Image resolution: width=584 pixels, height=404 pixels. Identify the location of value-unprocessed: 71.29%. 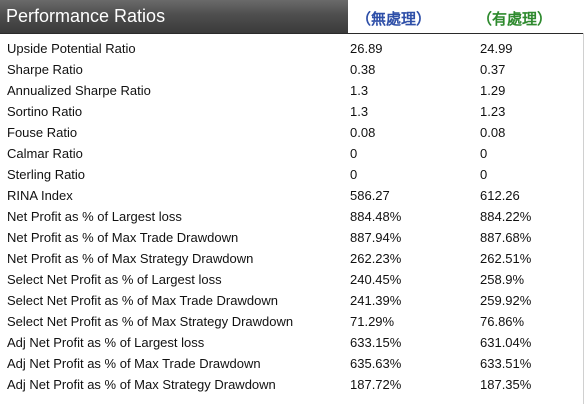
(372, 321).